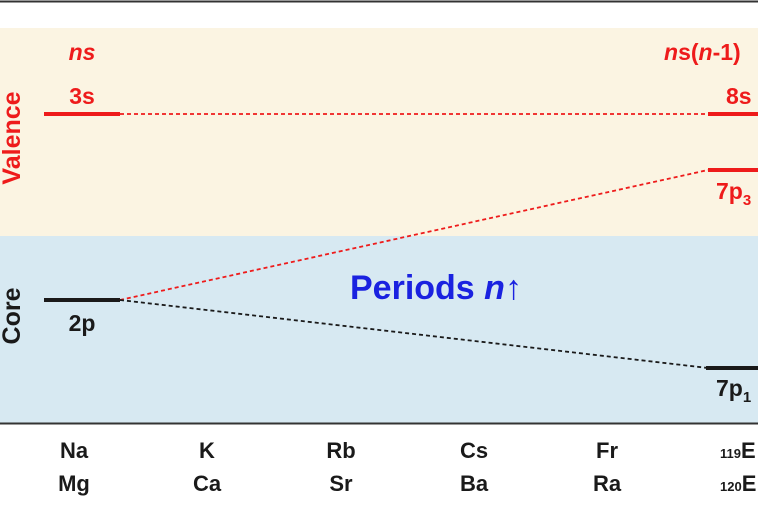  What do you see at coordinates (74, 450) in the screenshot?
I see `element-label: Na` at bounding box center [74, 450].